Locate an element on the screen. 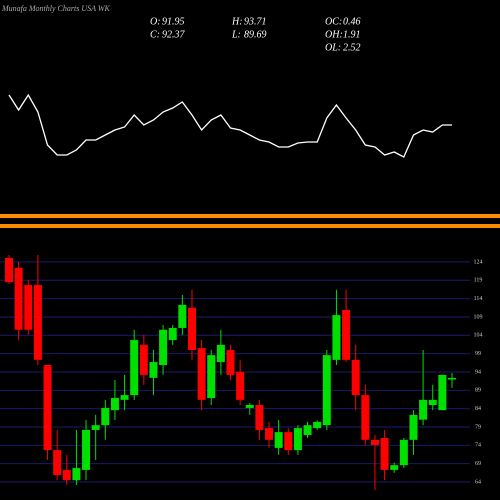 This screenshot has width=500, height=500. y-tick-label: 64 is located at coordinates (478, 482).